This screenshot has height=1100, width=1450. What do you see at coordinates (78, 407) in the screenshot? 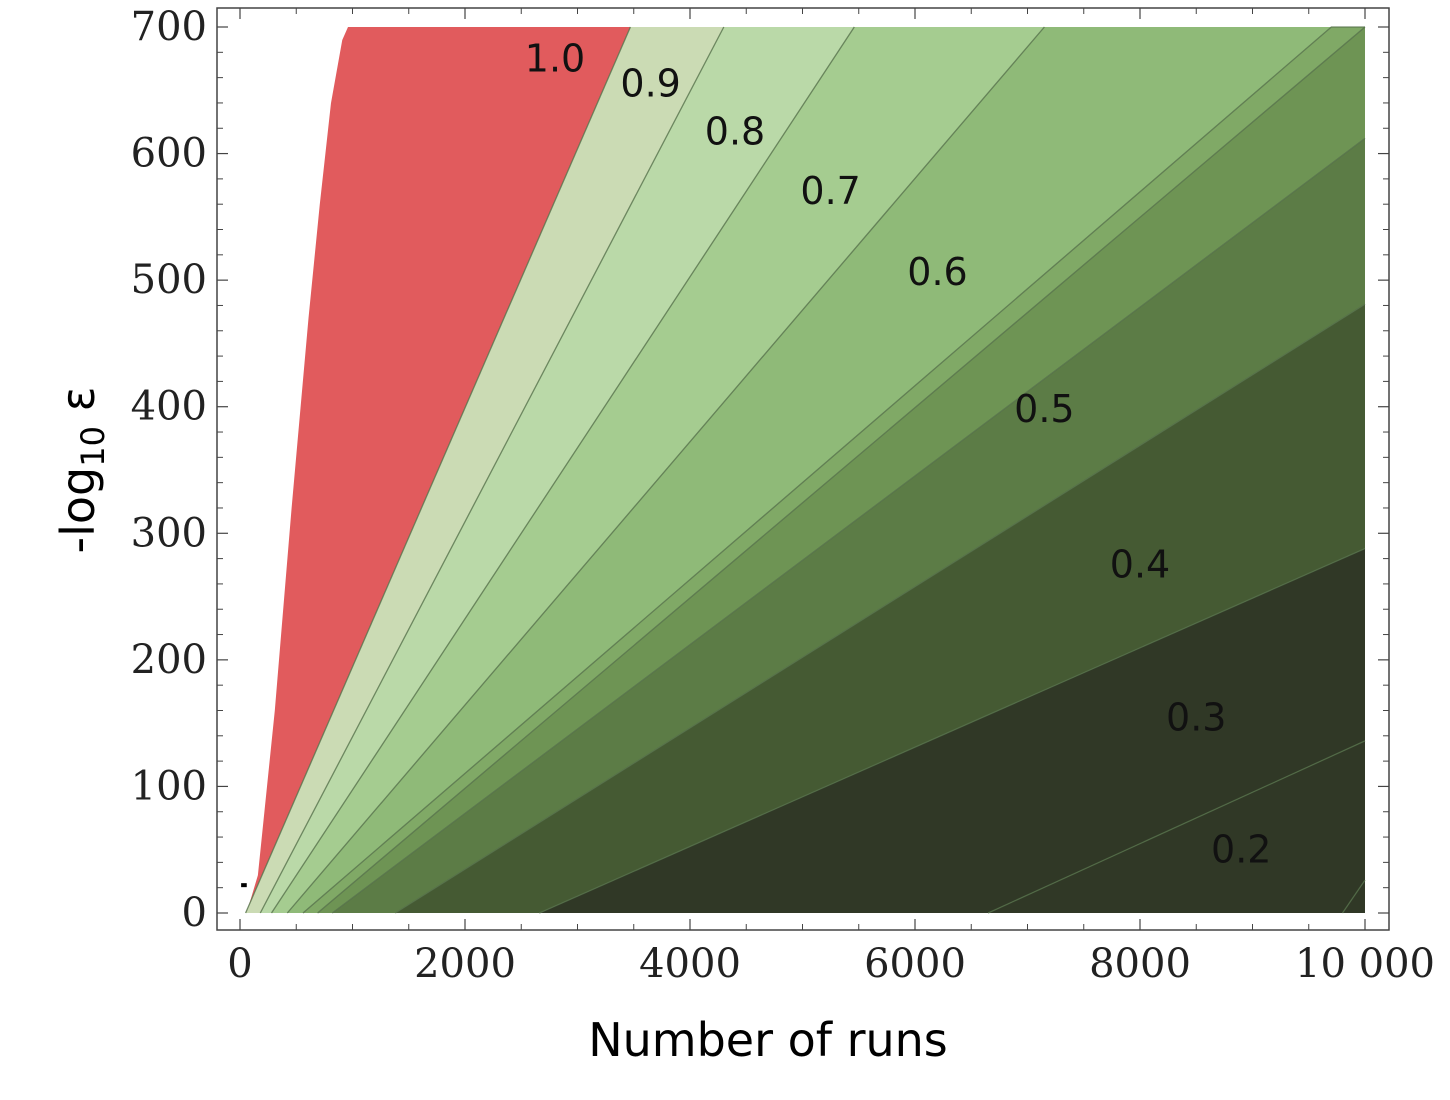
I see `y-axis-title-suffix: ε` at bounding box center [78, 407].